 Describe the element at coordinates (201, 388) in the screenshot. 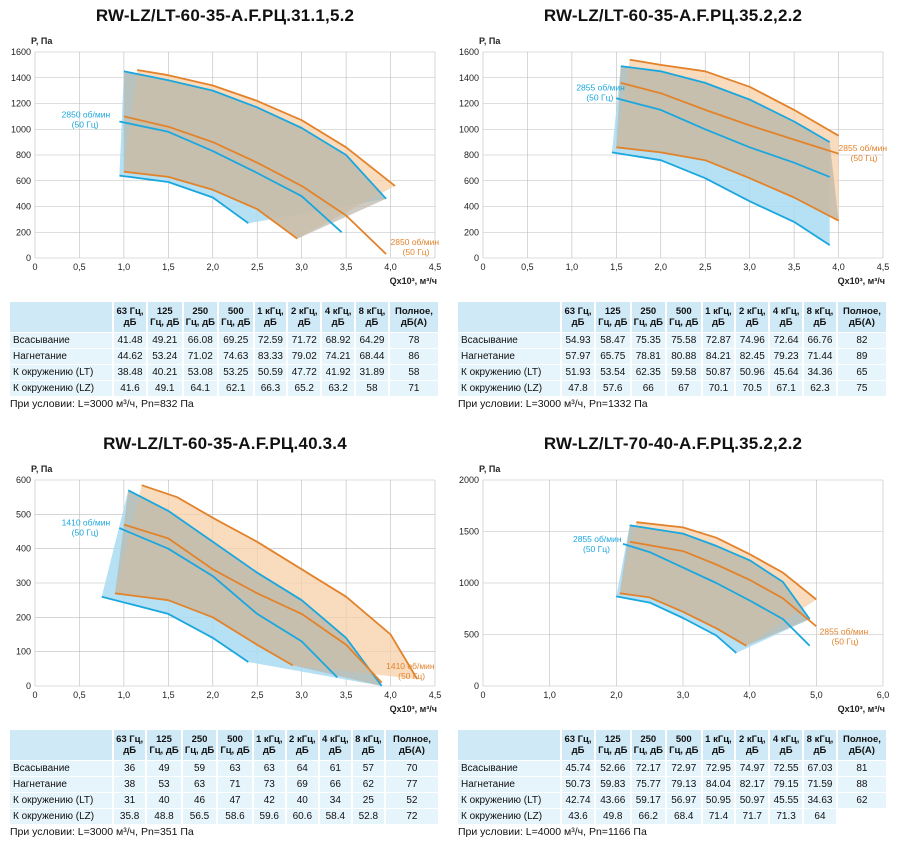

I see `table-cell: 64.1` at that location.